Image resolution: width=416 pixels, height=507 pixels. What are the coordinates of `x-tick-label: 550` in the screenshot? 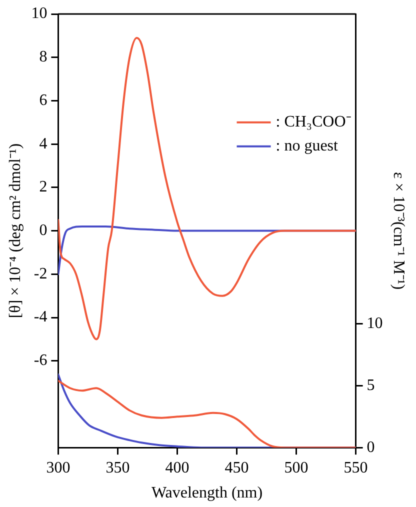 It's located at (356, 467).